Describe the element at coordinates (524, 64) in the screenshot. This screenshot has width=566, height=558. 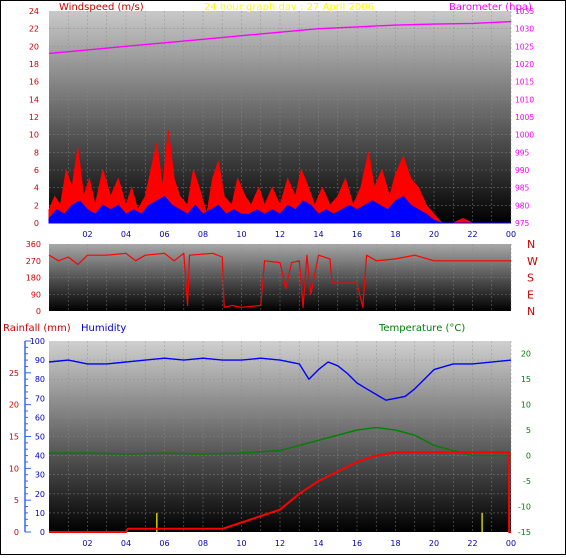
I see `baro-y-tick-label: 1020` at that location.